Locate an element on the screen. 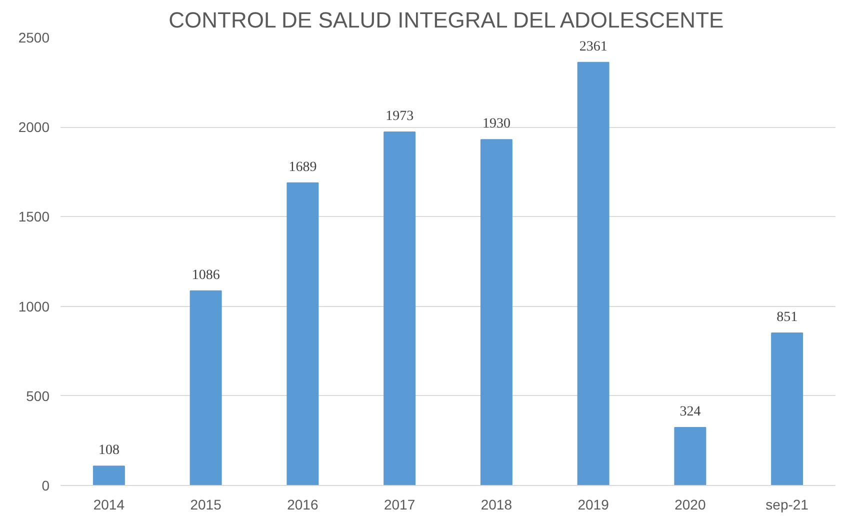 The height and width of the screenshot is (521, 858). x-tick-label: 2014 is located at coordinates (109, 504).